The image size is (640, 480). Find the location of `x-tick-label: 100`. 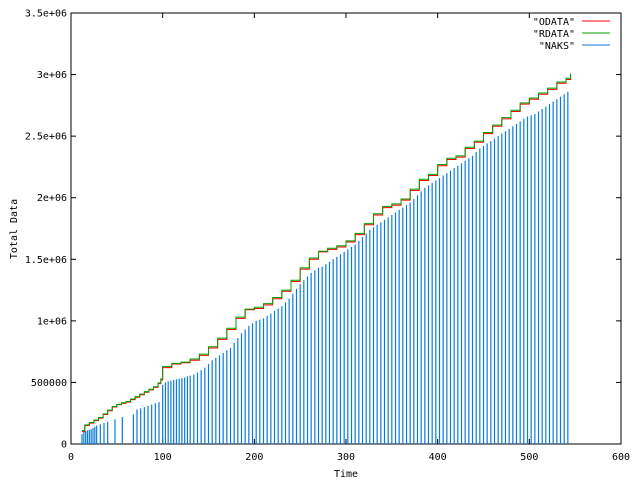

x-tick-label: 100 is located at coordinates (163, 457).